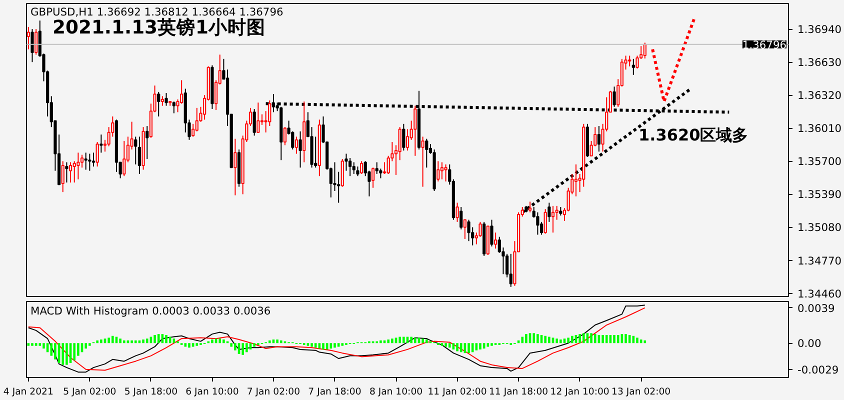 This screenshot has height=400, width=844. What do you see at coordinates (89, 392) in the screenshot?
I see `x-tick-label: 5 Jan 02:00` at bounding box center [89, 392].